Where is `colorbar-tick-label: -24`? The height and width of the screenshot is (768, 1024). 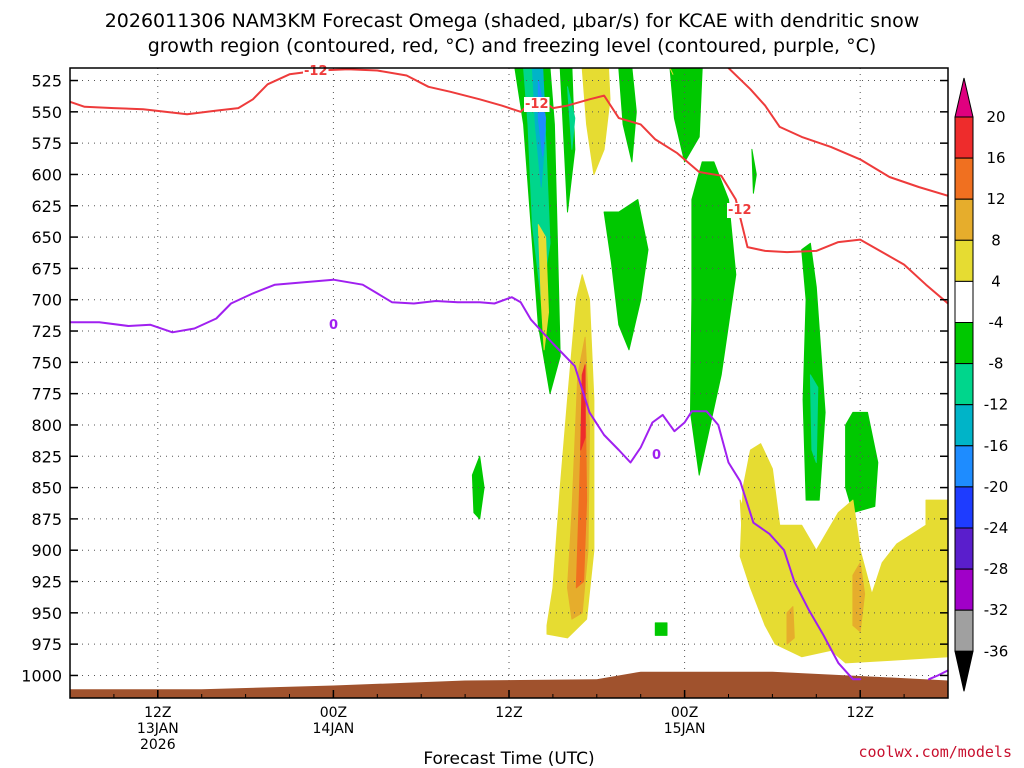 colorbar-tick-label: -24 is located at coordinates (996, 528).